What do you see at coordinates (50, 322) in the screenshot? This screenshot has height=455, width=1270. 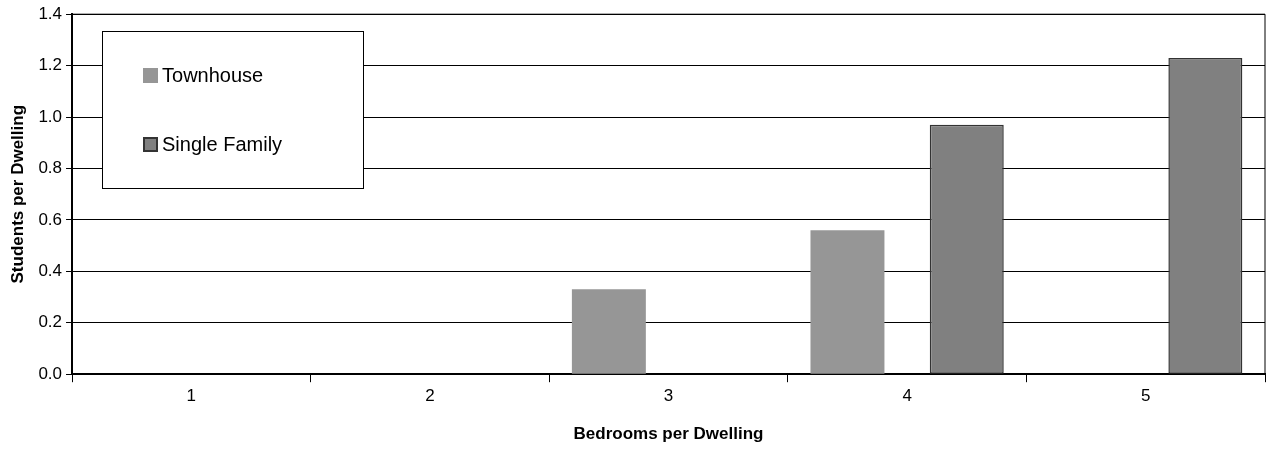 I see `y-tick-label: 0.2` at bounding box center [50, 322].